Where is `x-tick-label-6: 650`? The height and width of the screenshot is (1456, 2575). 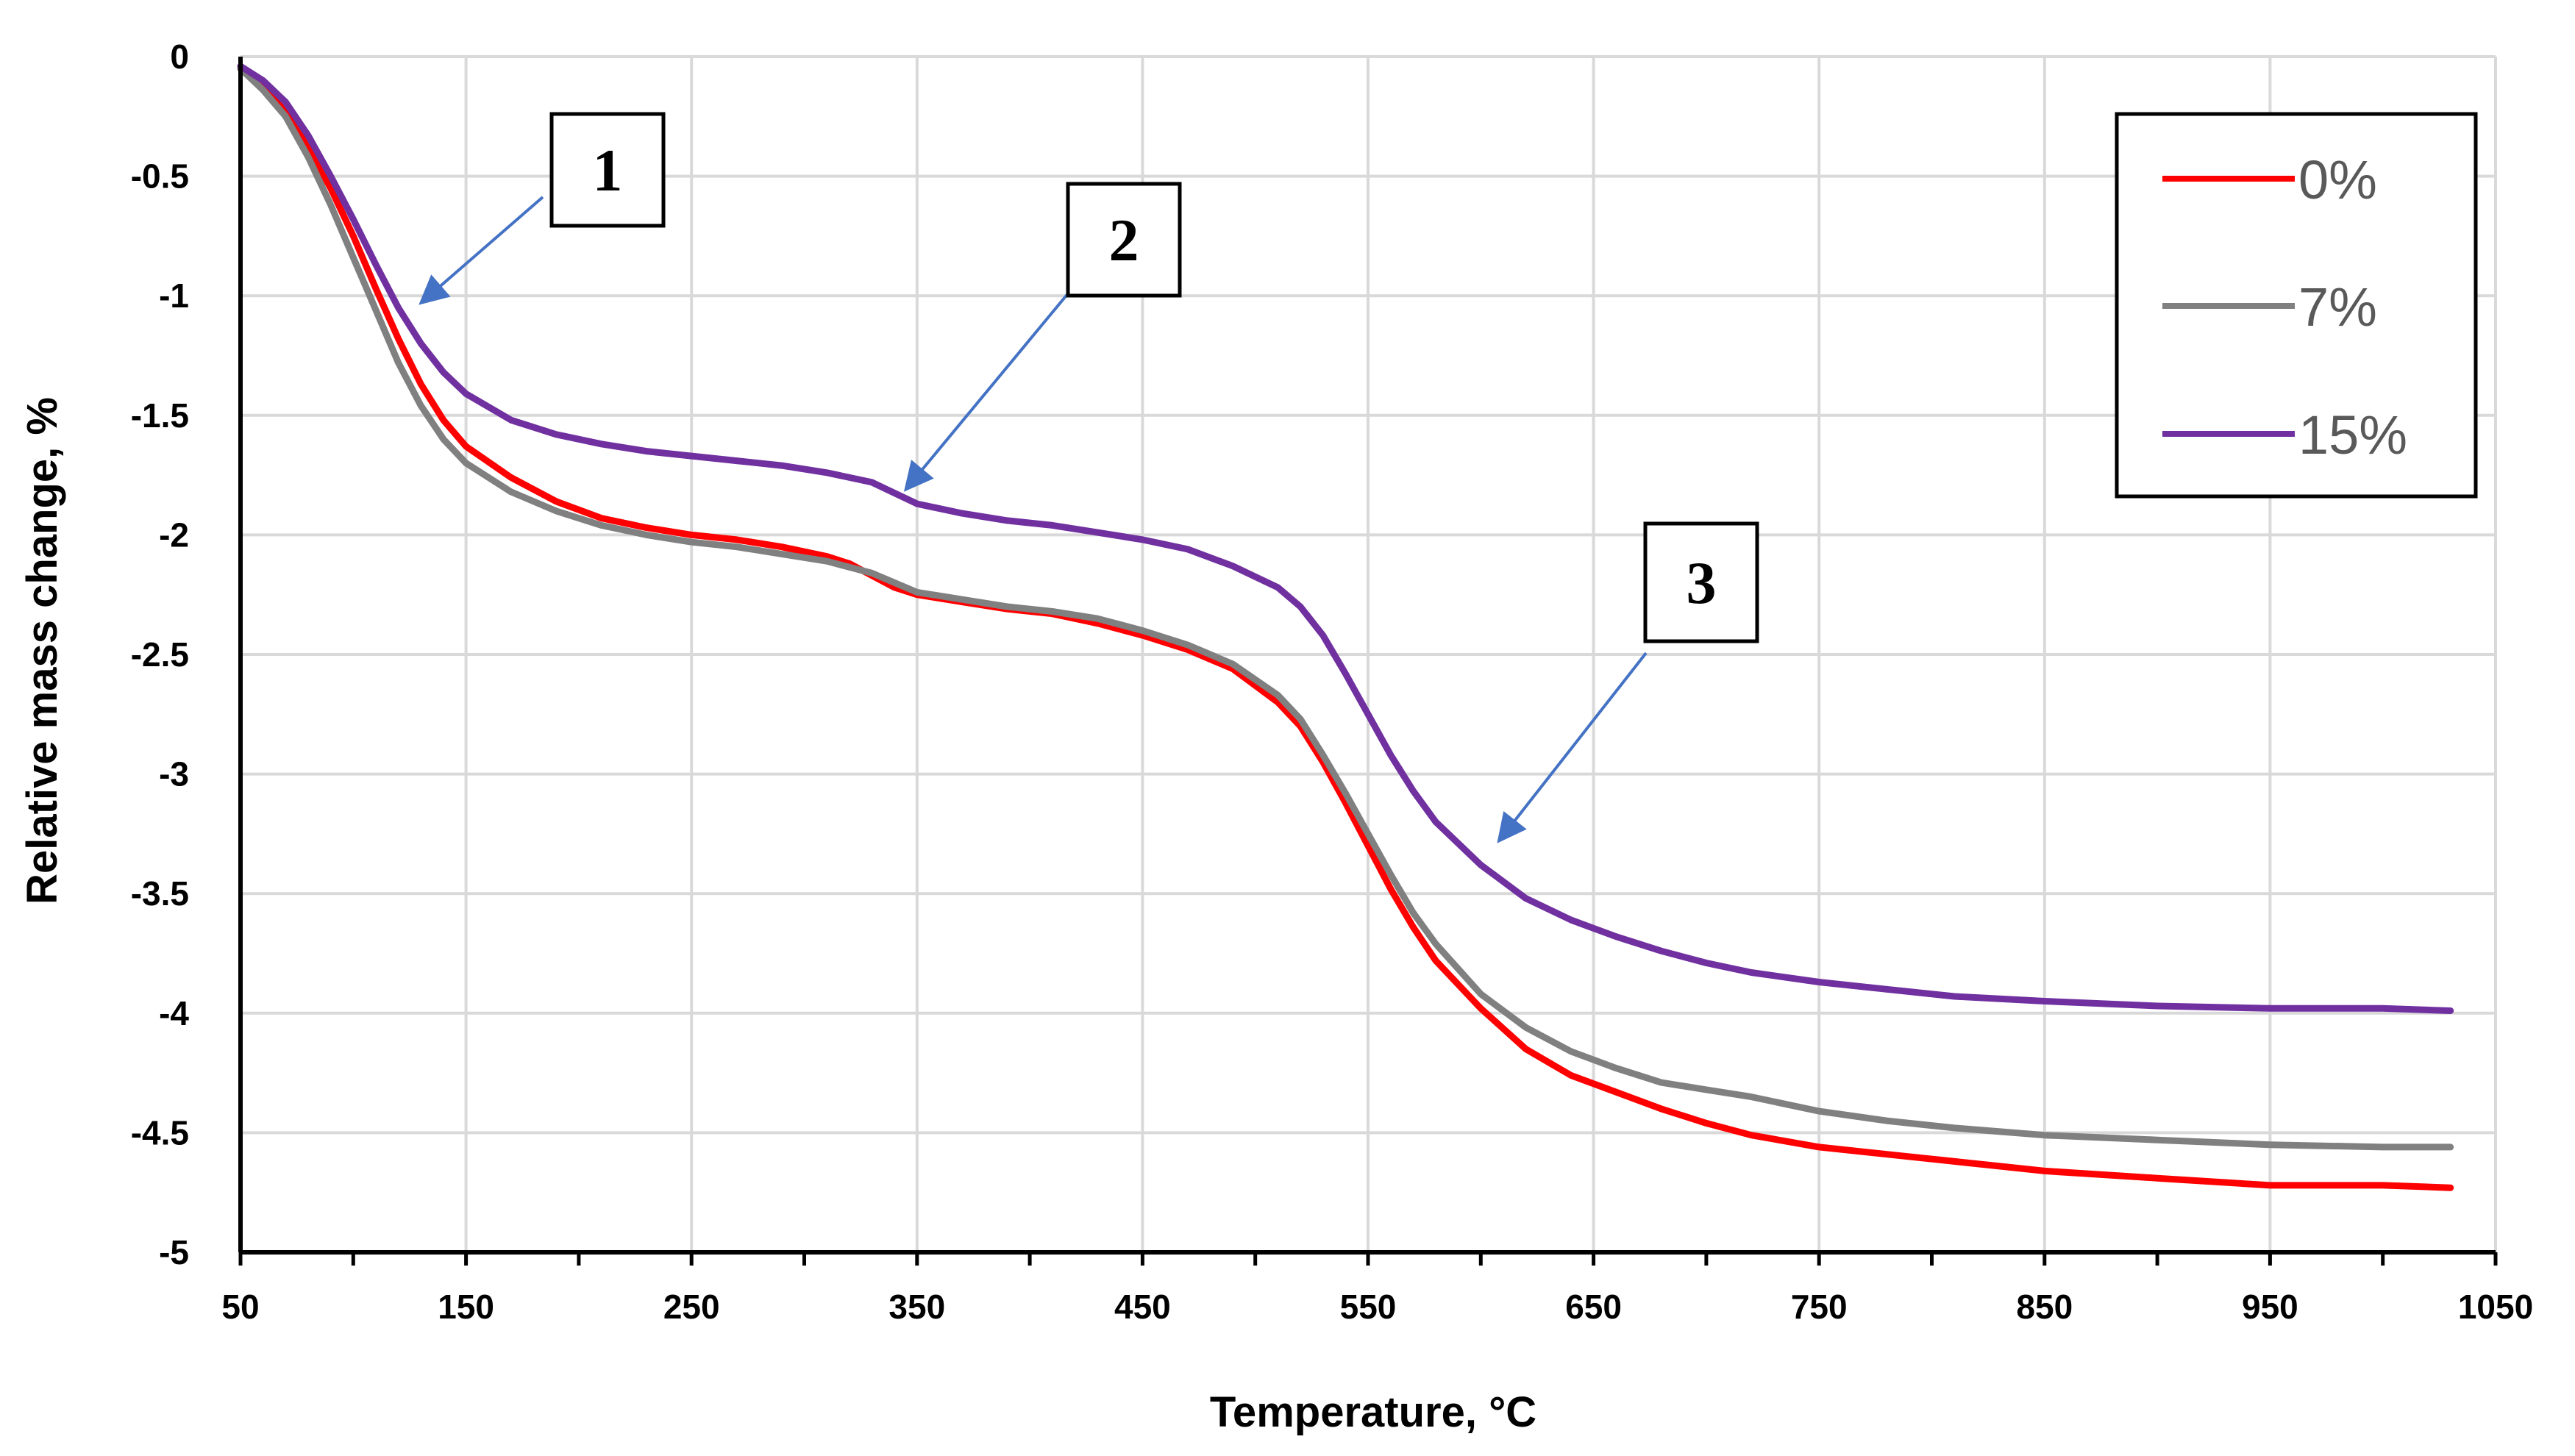 x-tick-label-6: 650 is located at coordinates (1594, 1307).